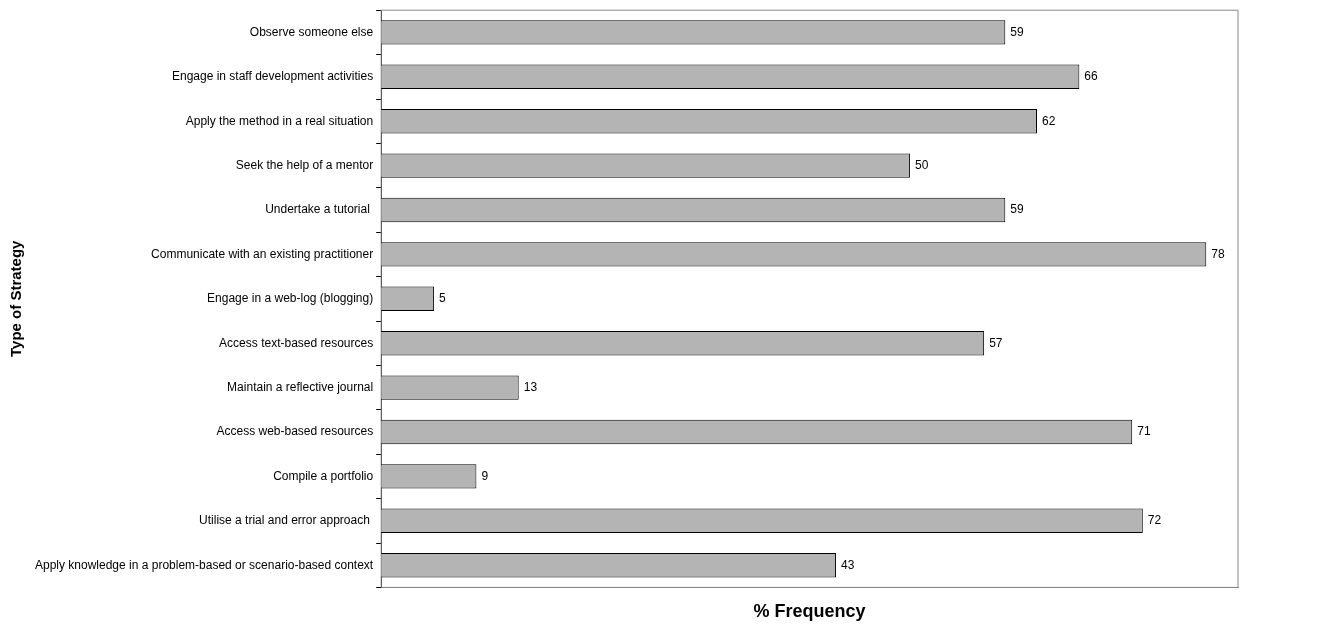  What do you see at coordinates (319, 209) in the screenshot?
I see `y-tick-label: Undertake a tutorial` at bounding box center [319, 209].